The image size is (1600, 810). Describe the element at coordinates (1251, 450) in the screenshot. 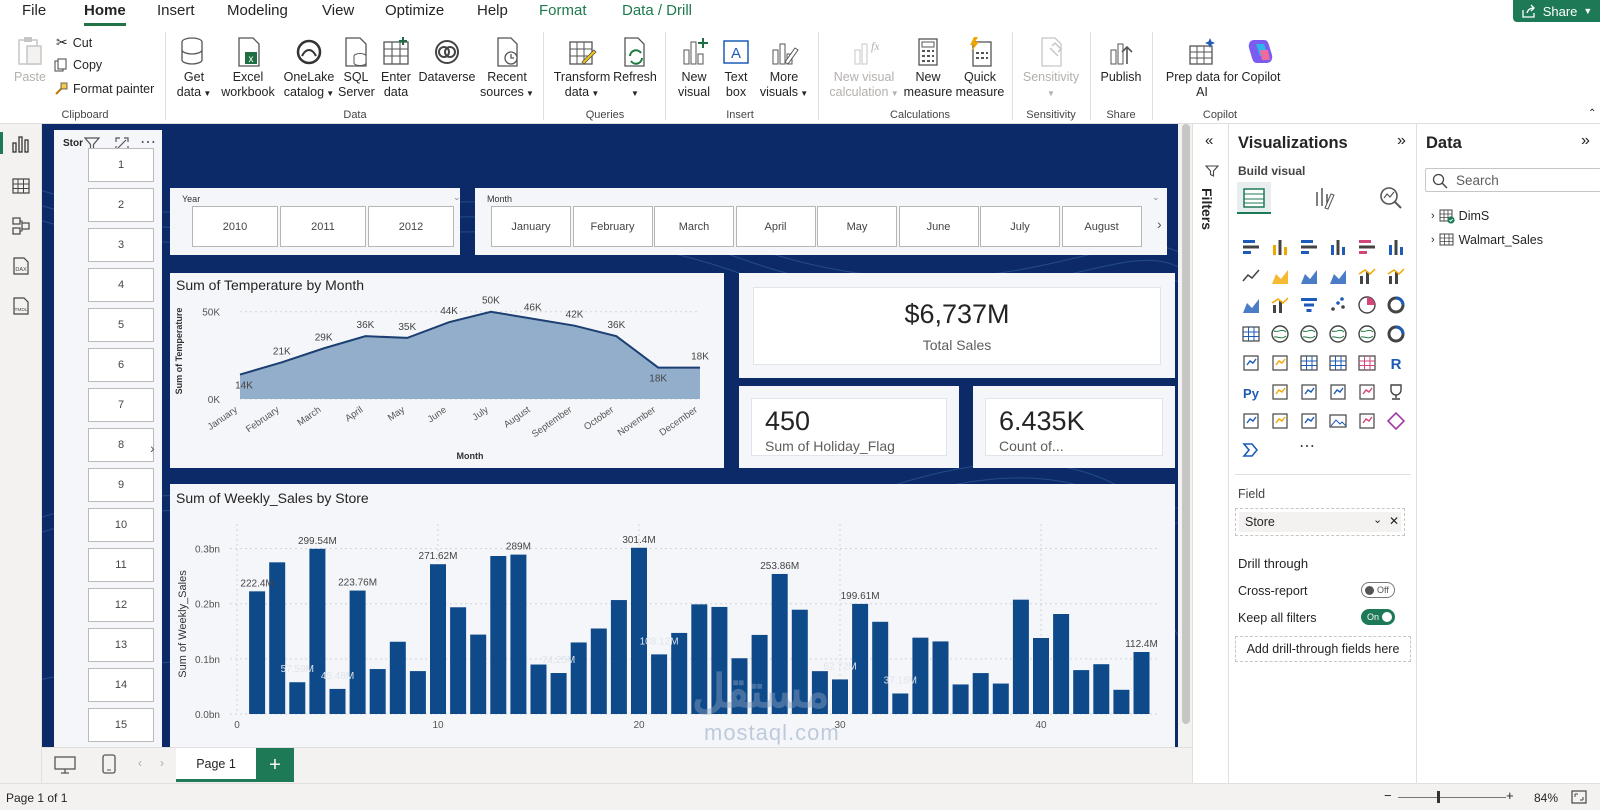

I see `power-automate-flow-icon` at that location.